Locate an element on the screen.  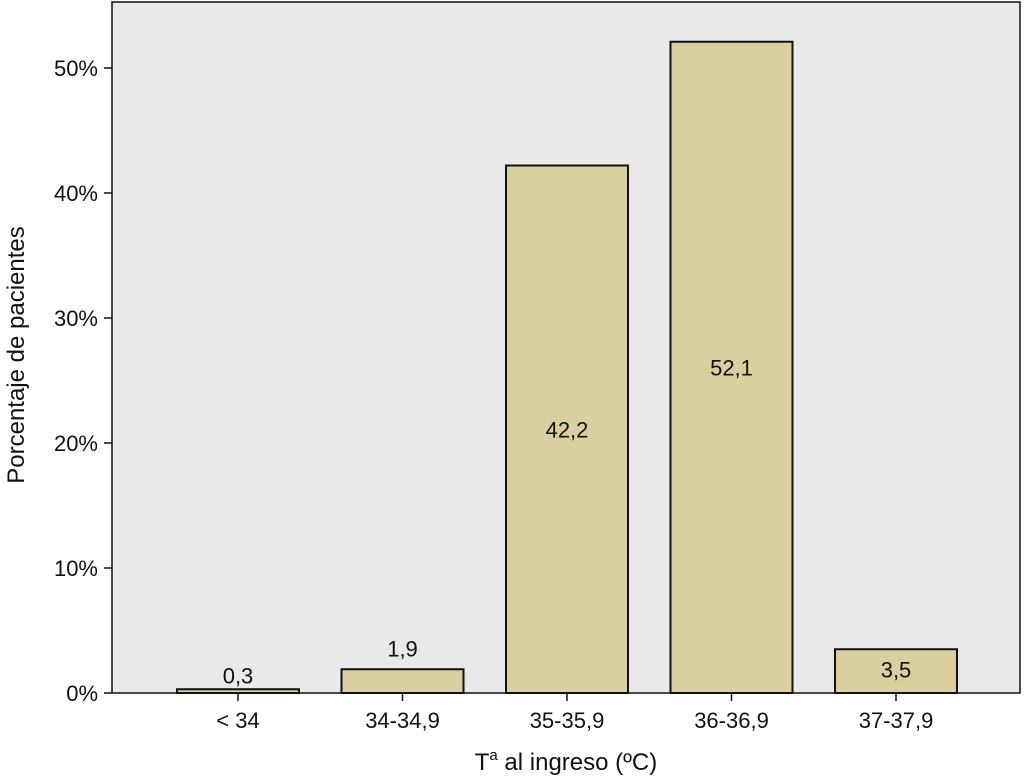
y-tick-label: 20% is located at coordinates (76, 443).